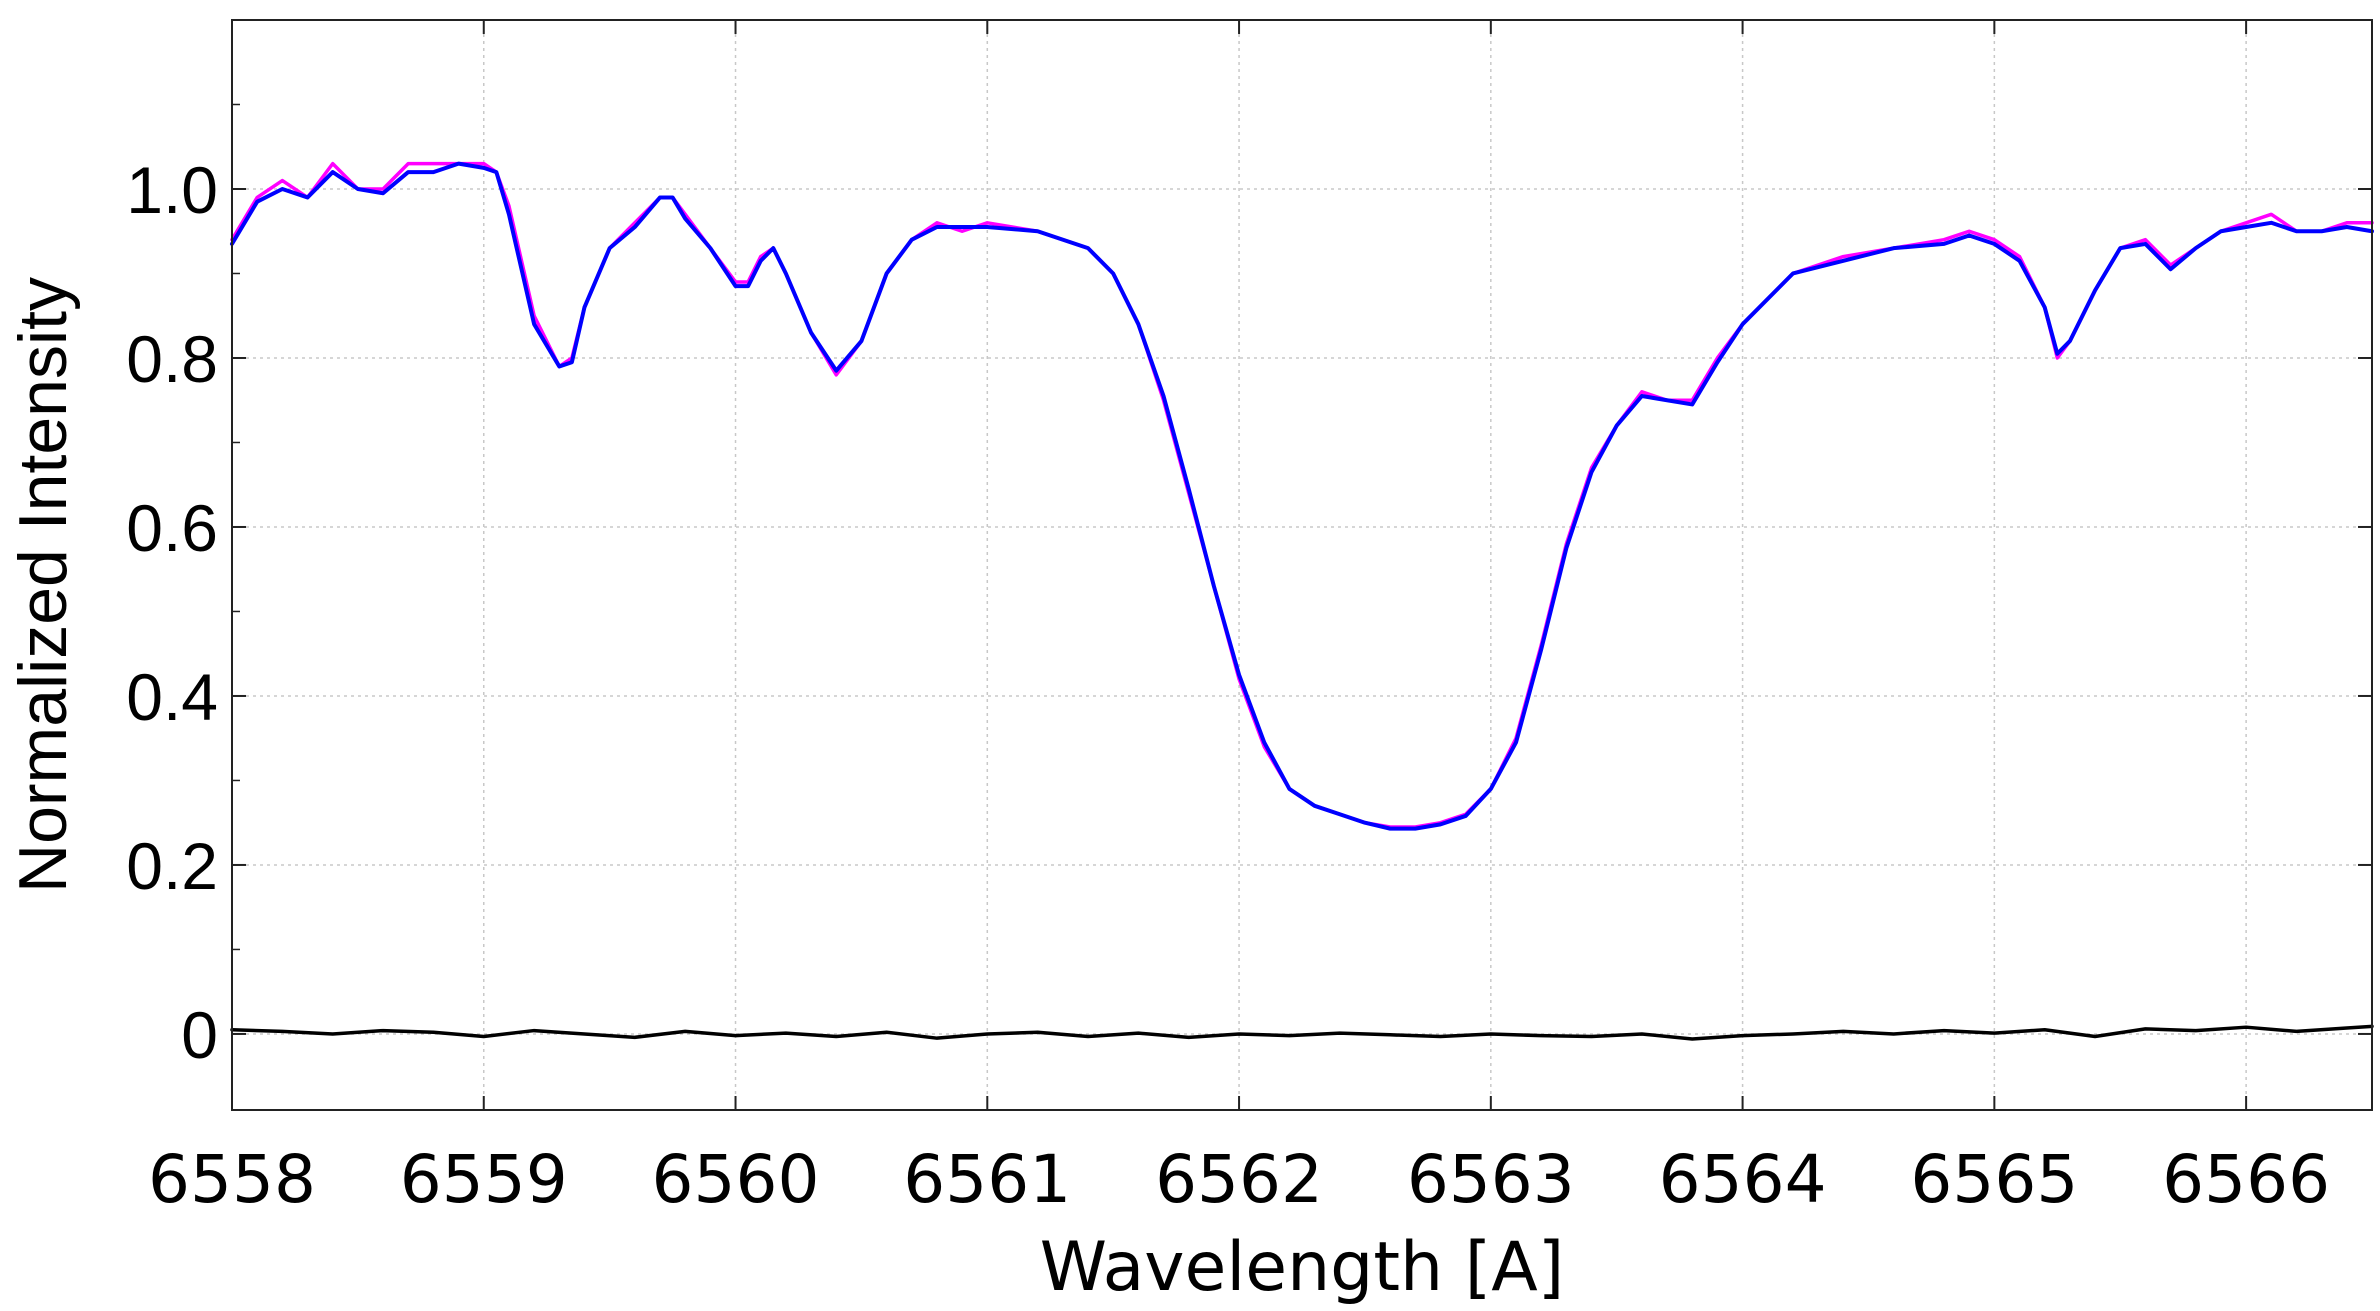  Describe the element at coordinates (1743, 1179) in the screenshot. I see `x-tick-label: 6564` at that location.